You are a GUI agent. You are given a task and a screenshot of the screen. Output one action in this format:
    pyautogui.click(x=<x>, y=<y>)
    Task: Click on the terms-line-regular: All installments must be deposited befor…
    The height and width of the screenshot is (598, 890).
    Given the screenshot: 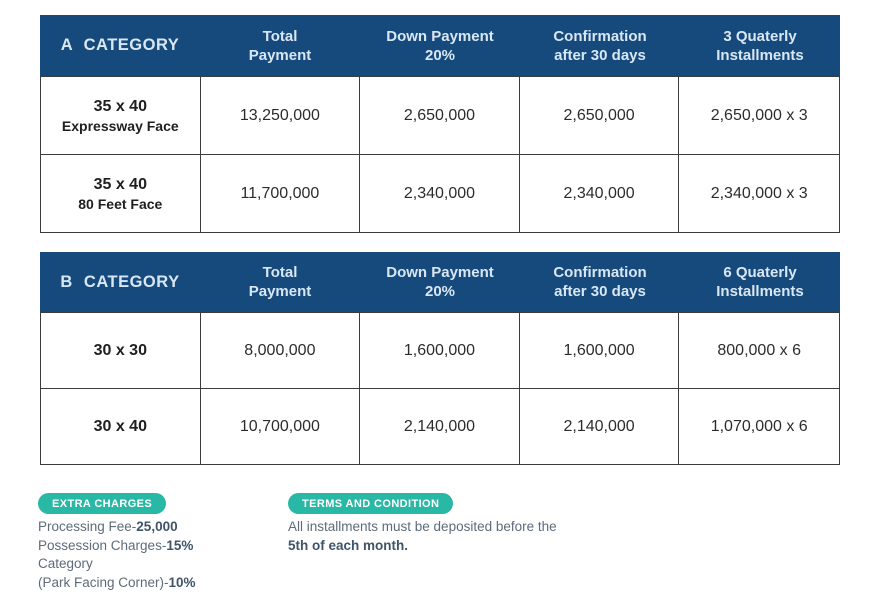 What is the action you would take?
    pyautogui.click(x=422, y=526)
    